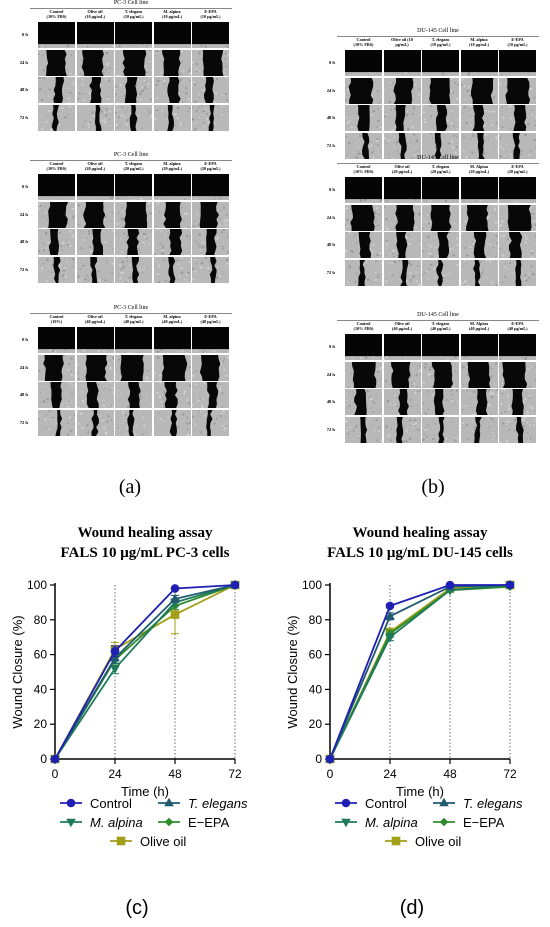  What do you see at coordinates (402, 326) in the screenshot?
I see `condition-header: Olive oil (40 μg/mL)` at bounding box center [402, 326].